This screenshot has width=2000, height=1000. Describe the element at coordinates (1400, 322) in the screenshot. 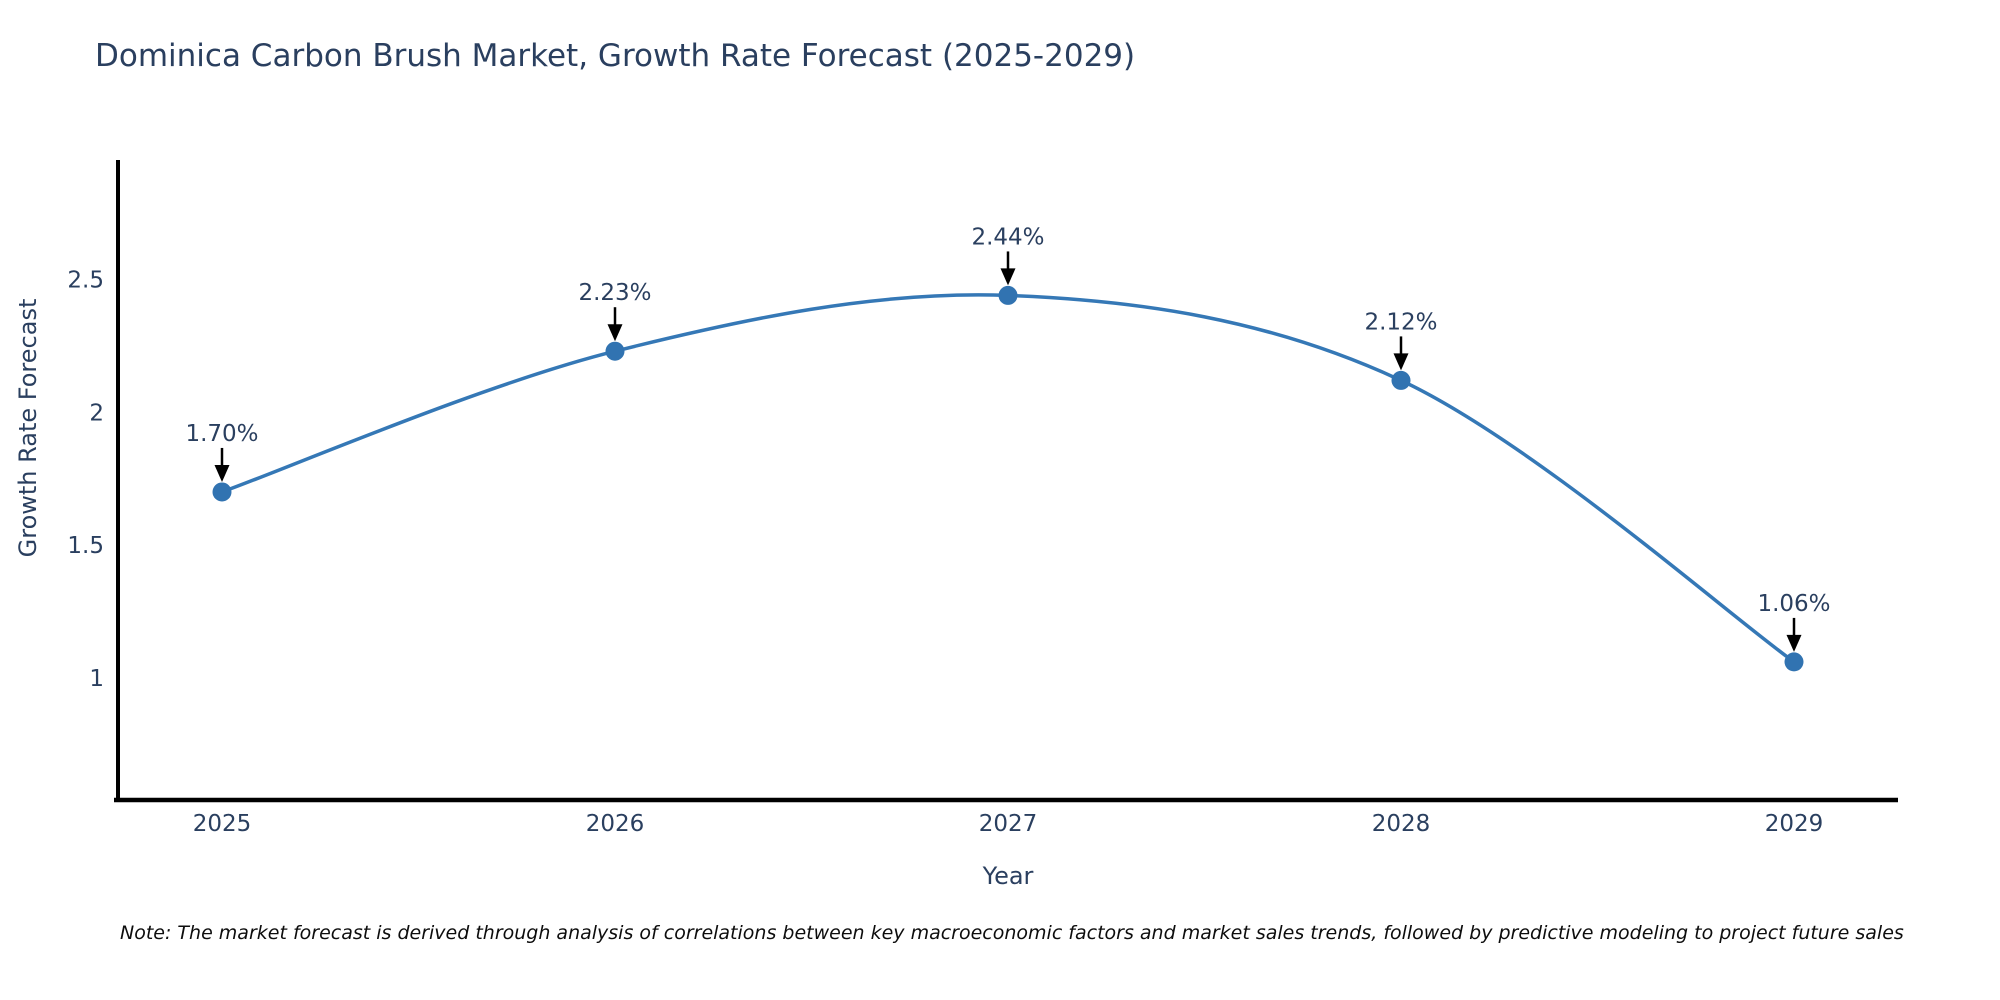

I see `point-annotation-label: 2.12%` at that location.